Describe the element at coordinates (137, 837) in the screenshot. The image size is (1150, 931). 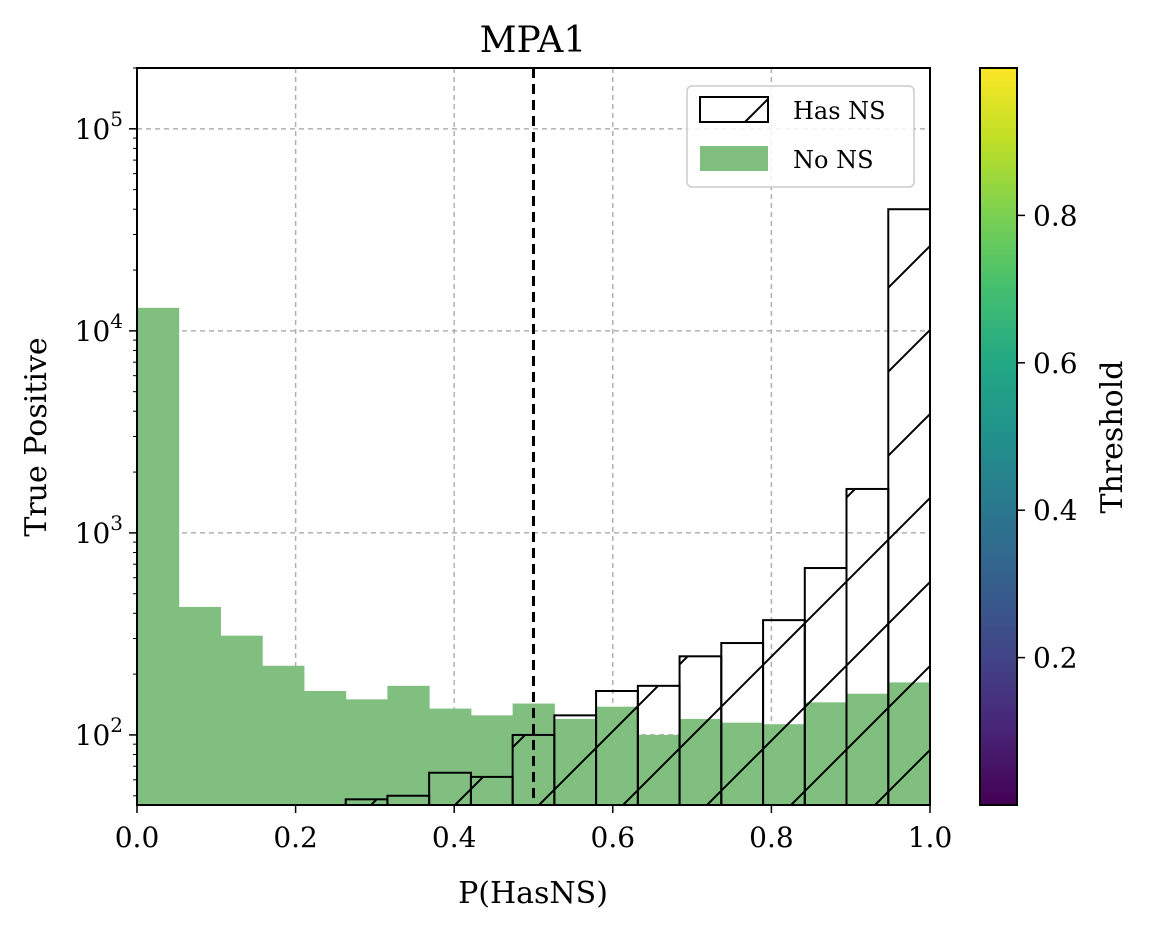
I see `x-tick-label: 0.0` at that location.